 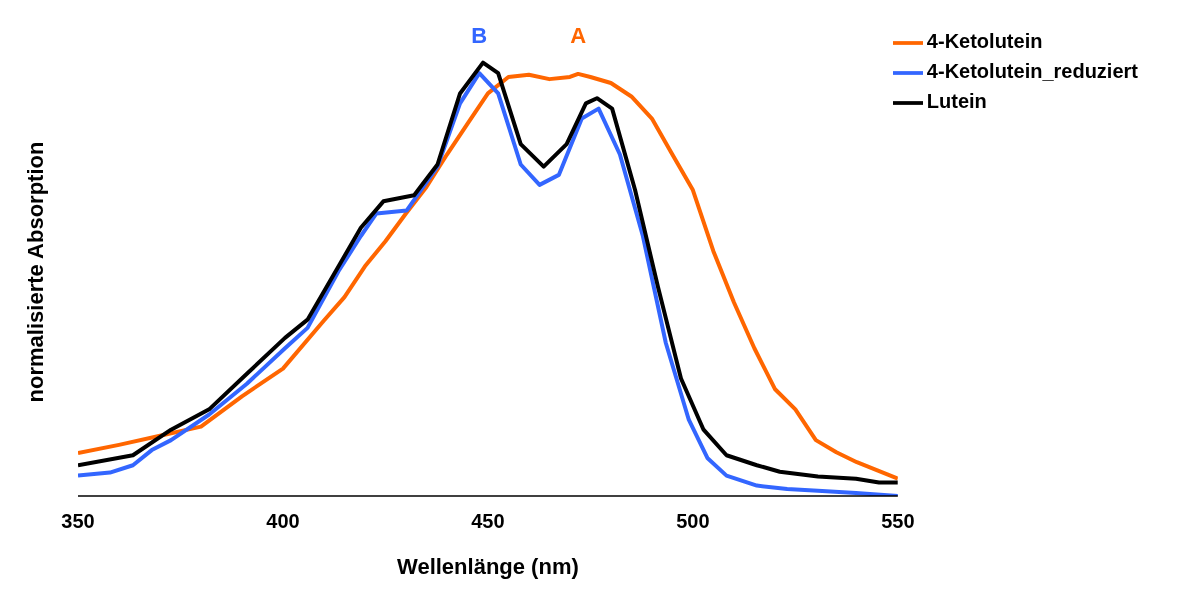 I want to click on x-tick-label: 350, so click(x=78, y=521).